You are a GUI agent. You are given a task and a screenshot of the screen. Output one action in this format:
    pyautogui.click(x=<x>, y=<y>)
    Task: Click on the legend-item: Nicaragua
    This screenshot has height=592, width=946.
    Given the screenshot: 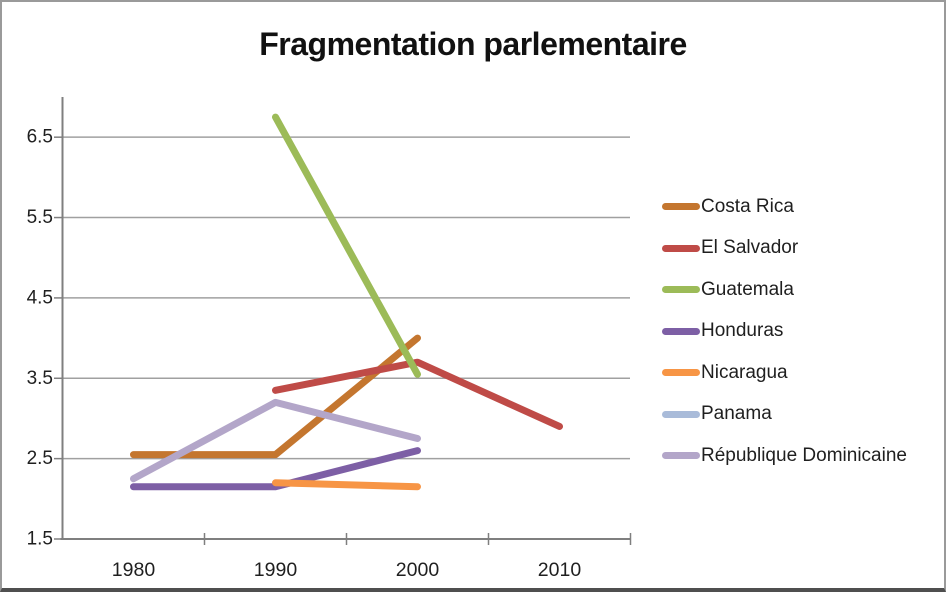 What is the action you would take?
    pyautogui.click(x=784, y=373)
    